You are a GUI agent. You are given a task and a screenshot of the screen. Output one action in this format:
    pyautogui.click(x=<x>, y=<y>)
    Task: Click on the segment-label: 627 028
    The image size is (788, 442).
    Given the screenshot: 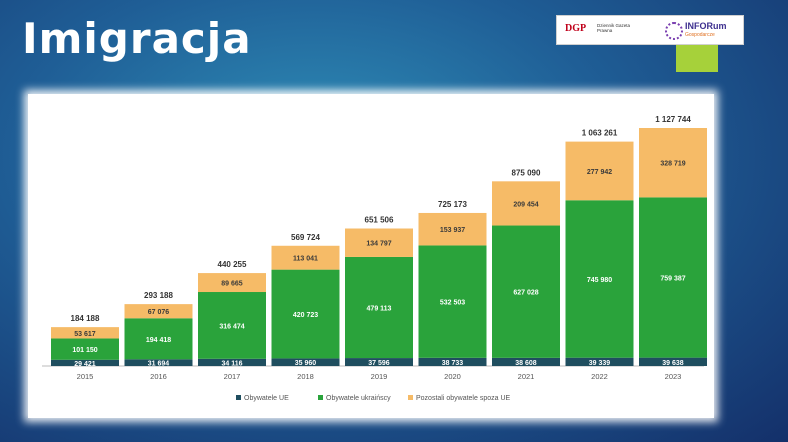 What is the action you would take?
    pyautogui.click(x=525, y=293)
    